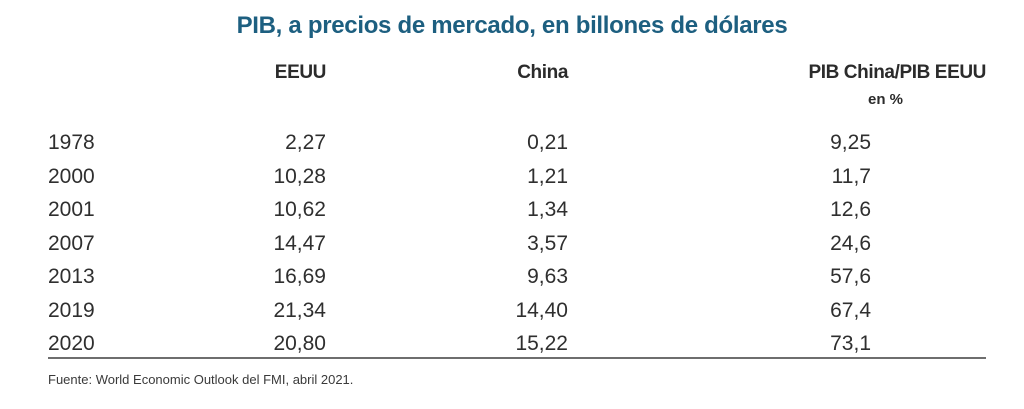  I want to click on cell-ratio: 67,4, so click(850, 310).